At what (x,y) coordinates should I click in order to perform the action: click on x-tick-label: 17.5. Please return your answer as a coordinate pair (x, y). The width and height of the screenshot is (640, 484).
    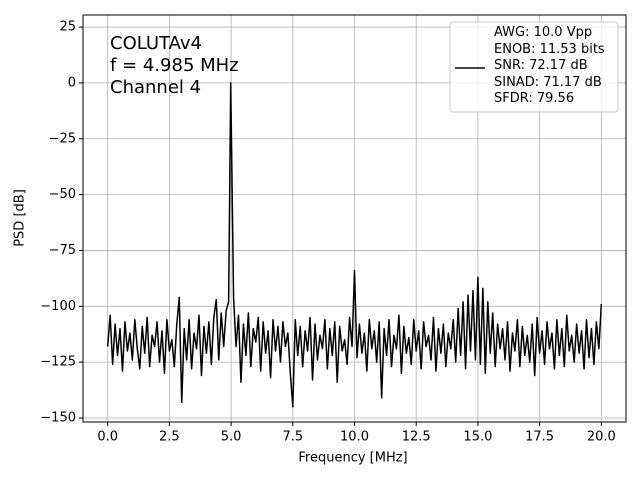
    Looking at the image, I should click on (539, 437).